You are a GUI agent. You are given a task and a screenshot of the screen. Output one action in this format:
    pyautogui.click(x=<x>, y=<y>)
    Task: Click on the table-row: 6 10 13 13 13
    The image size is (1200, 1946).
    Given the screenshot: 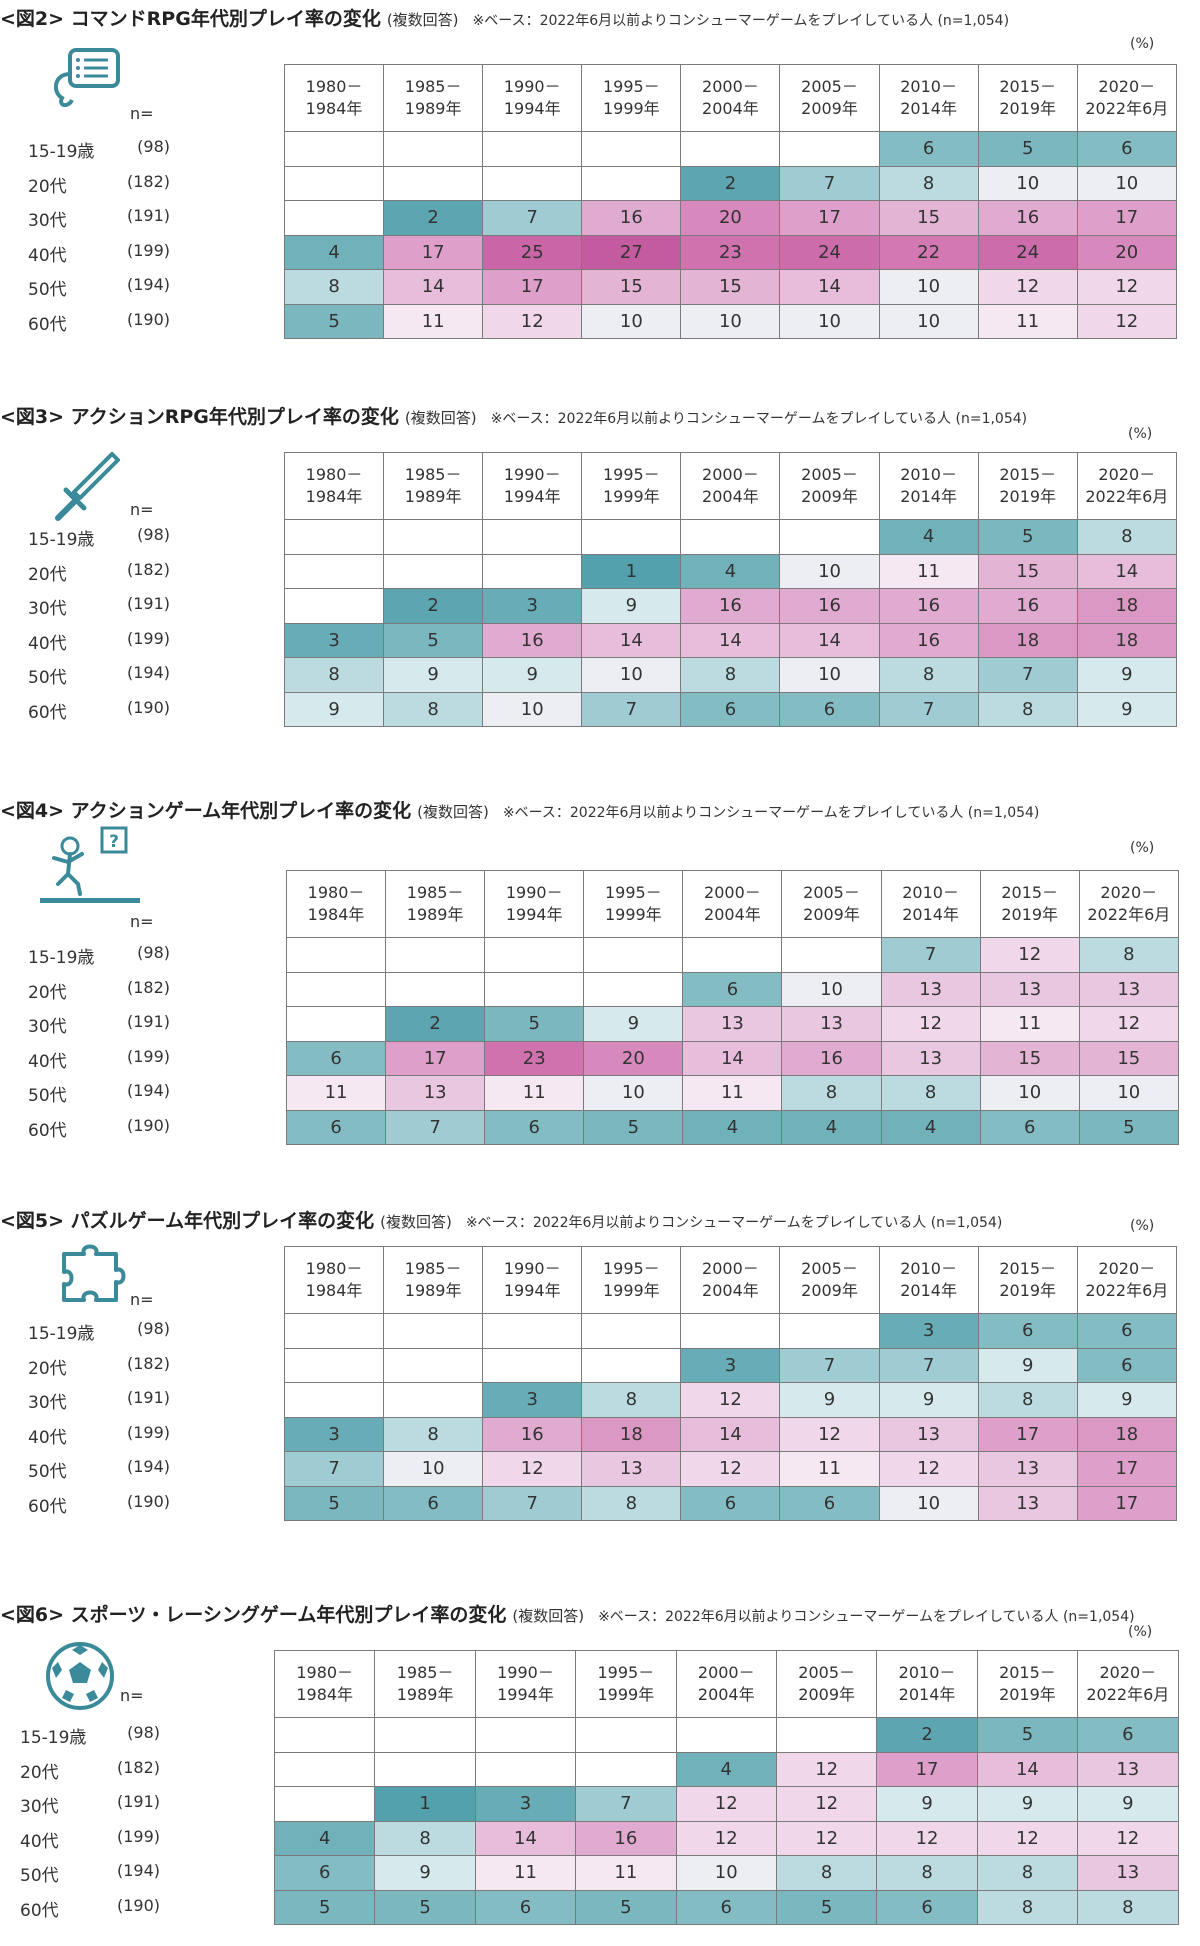 What is the action you would take?
    pyautogui.click(x=732, y=989)
    